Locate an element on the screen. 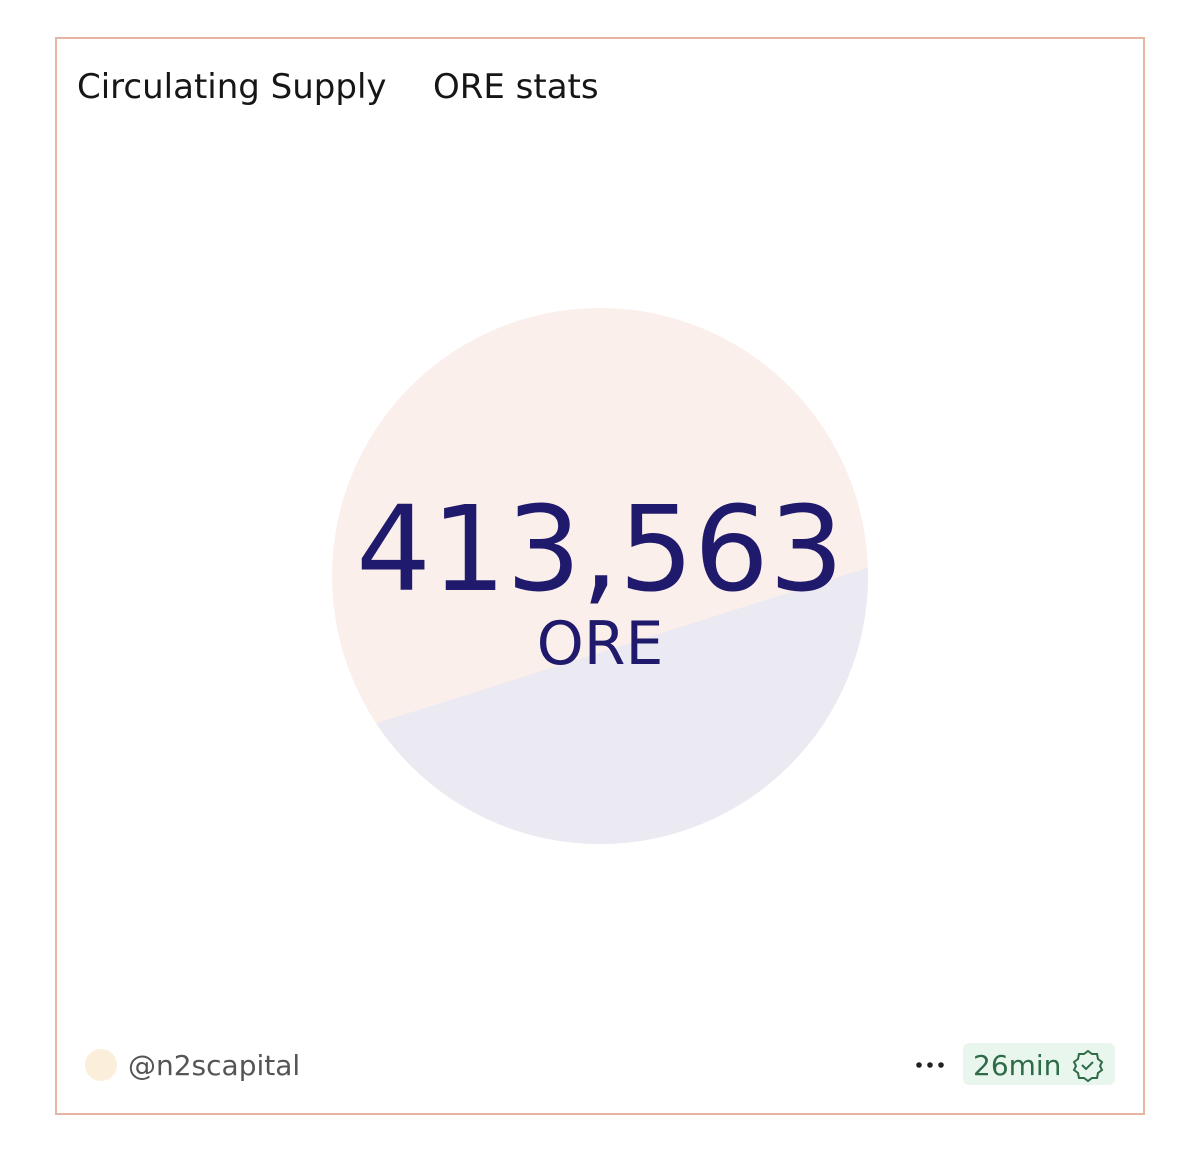 Image resolution: width=1200 pixels, height=1155 pixels. backdrop-bottom is located at coordinates (600, 705).